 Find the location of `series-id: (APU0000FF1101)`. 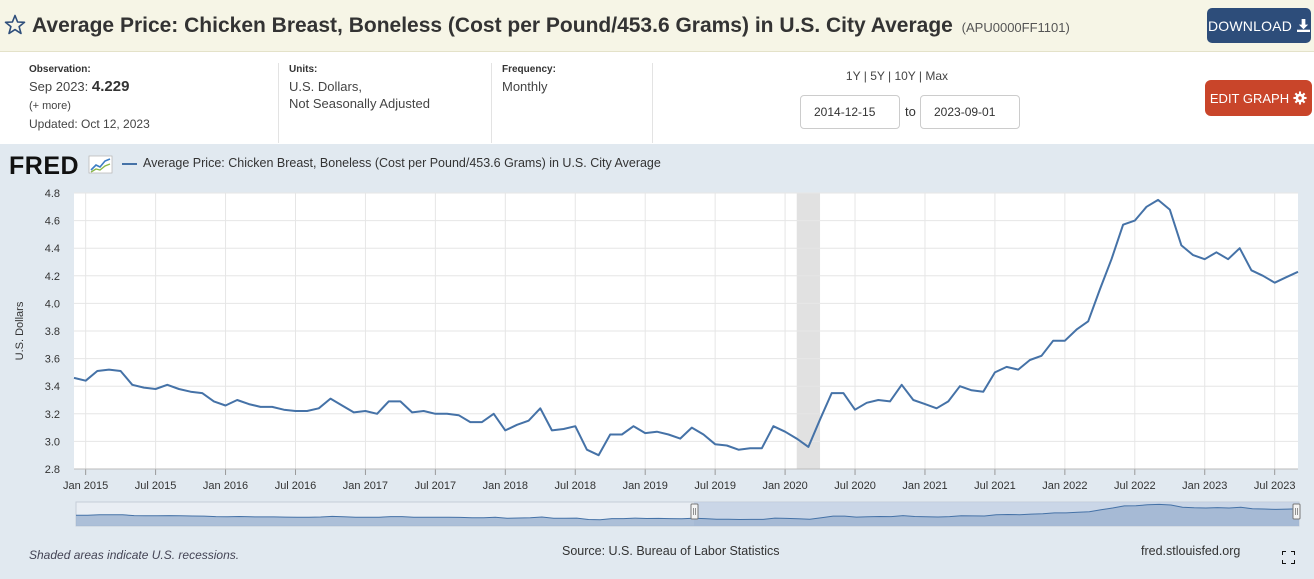

series-id: (APU0000FF1101) is located at coordinates (1015, 27).